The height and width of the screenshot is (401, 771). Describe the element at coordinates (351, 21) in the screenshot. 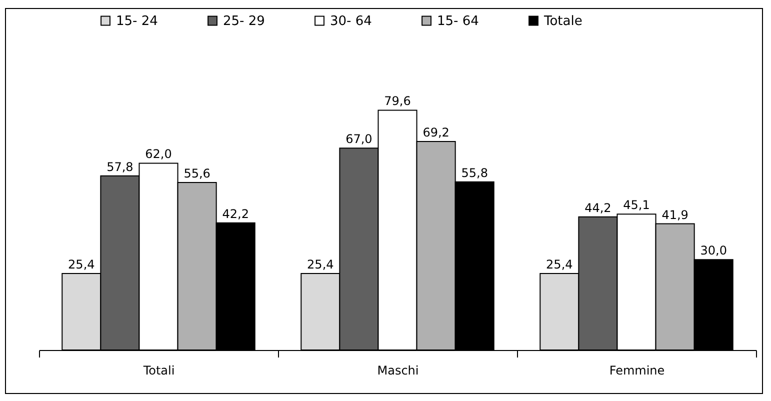

I see `legend-label: 30- 64` at that location.